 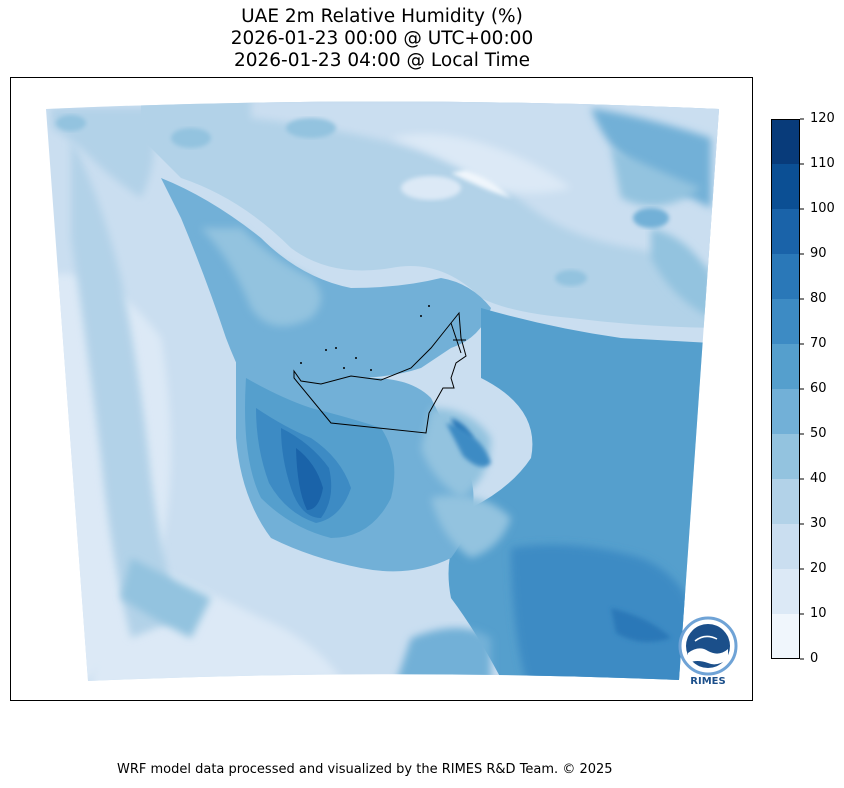 What do you see at coordinates (814, 658) in the screenshot?
I see `colorbar-tick-label: 0` at bounding box center [814, 658].